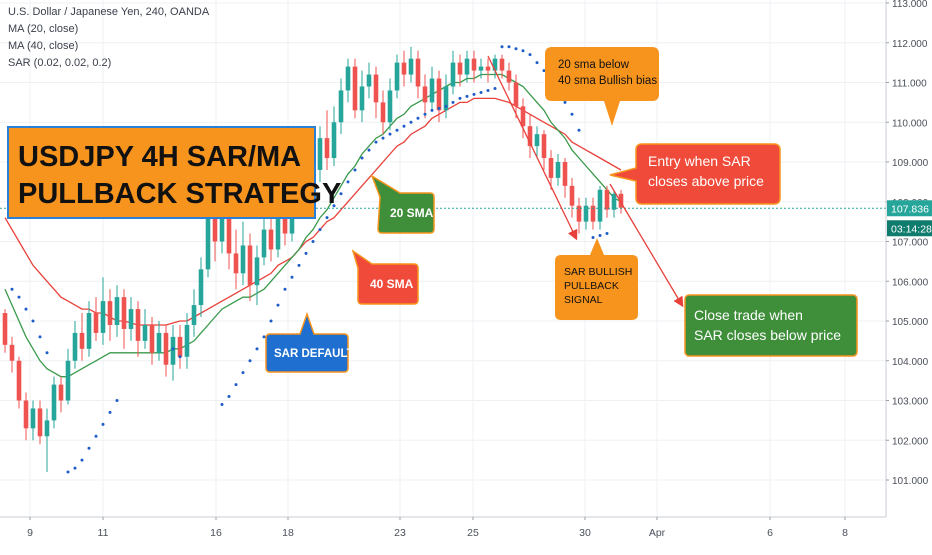 This screenshot has height=555, width=932. I want to click on sma20-label-callout: 20 SMA, so click(402, 204).